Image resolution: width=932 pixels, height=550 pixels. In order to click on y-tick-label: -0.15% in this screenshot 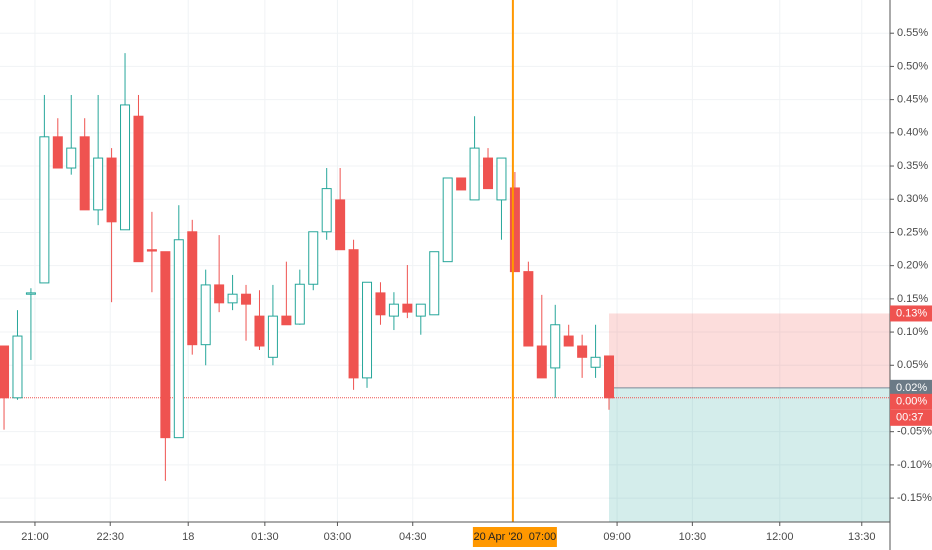, I will do `click(914, 498)`.